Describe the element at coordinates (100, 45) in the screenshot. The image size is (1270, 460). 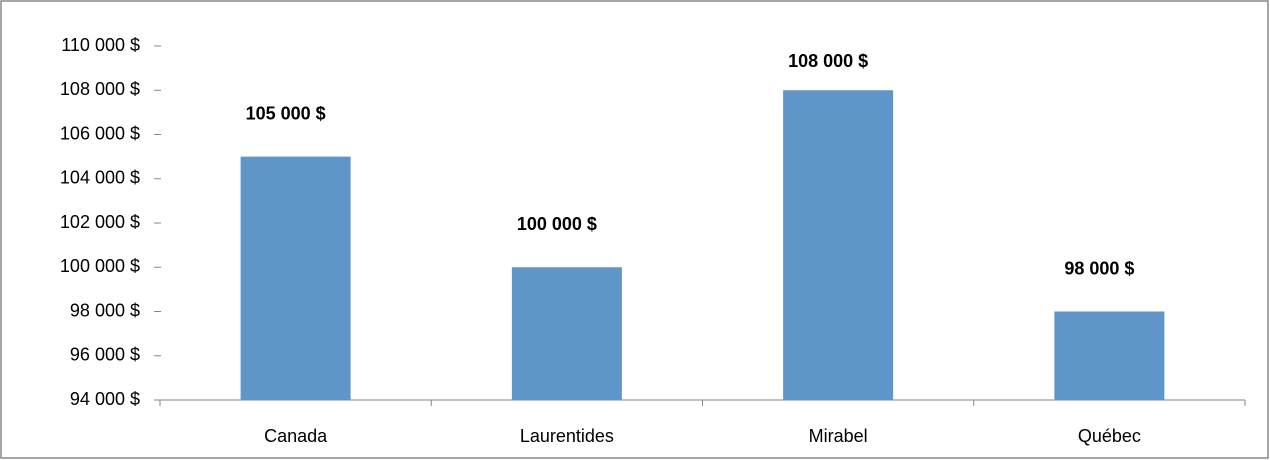
I see `y-tick-label: 110 000 $` at that location.